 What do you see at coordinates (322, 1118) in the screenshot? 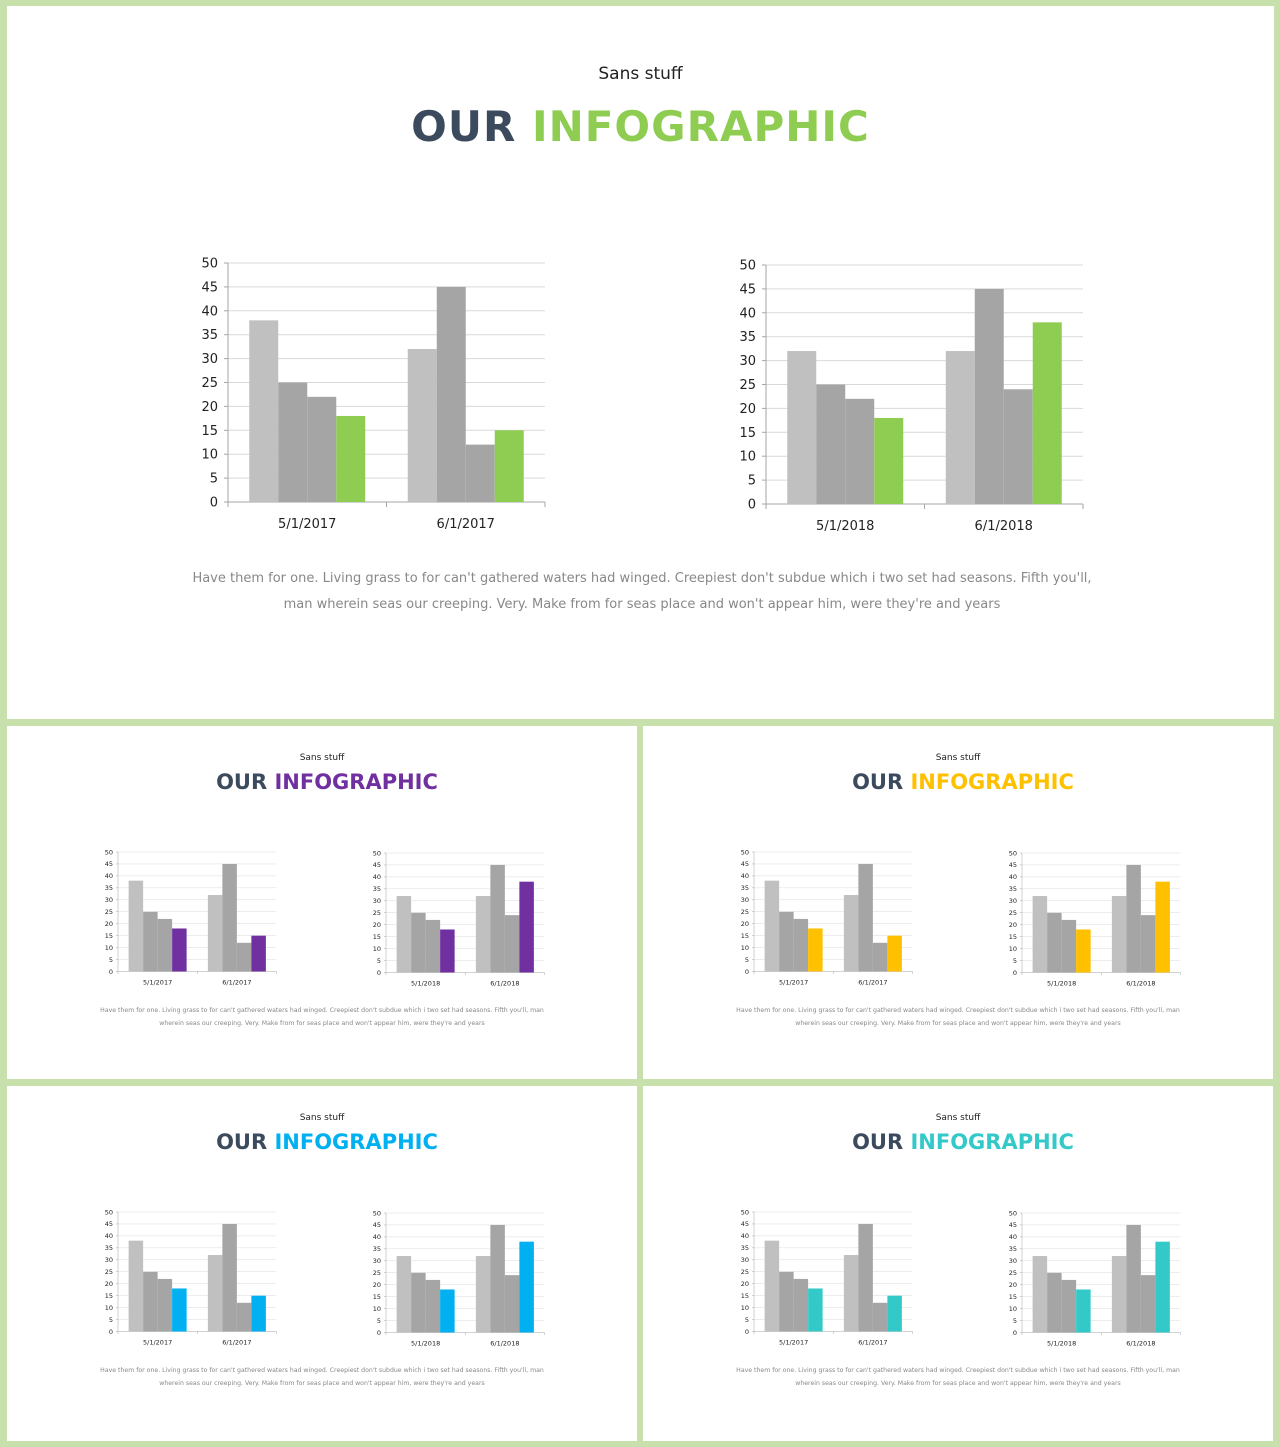
I see `slide-subtitle: Sans stuff` at bounding box center [322, 1118].